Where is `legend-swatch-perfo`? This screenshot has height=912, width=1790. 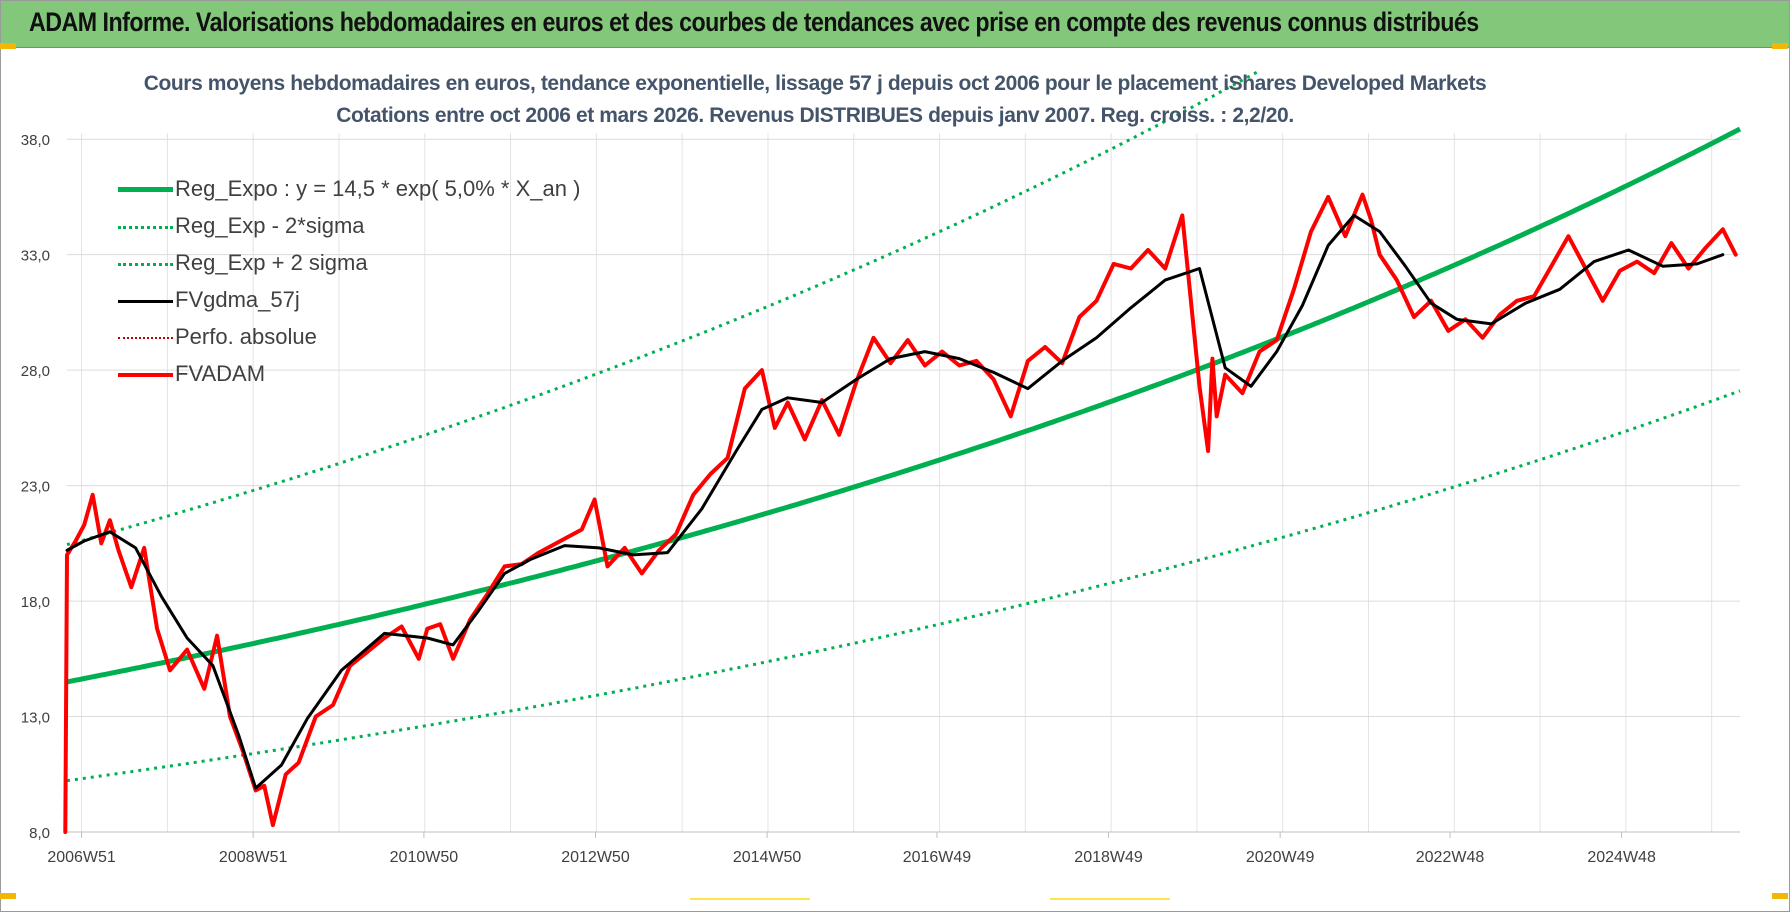 legend-swatch-perfo is located at coordinates (145, 338).